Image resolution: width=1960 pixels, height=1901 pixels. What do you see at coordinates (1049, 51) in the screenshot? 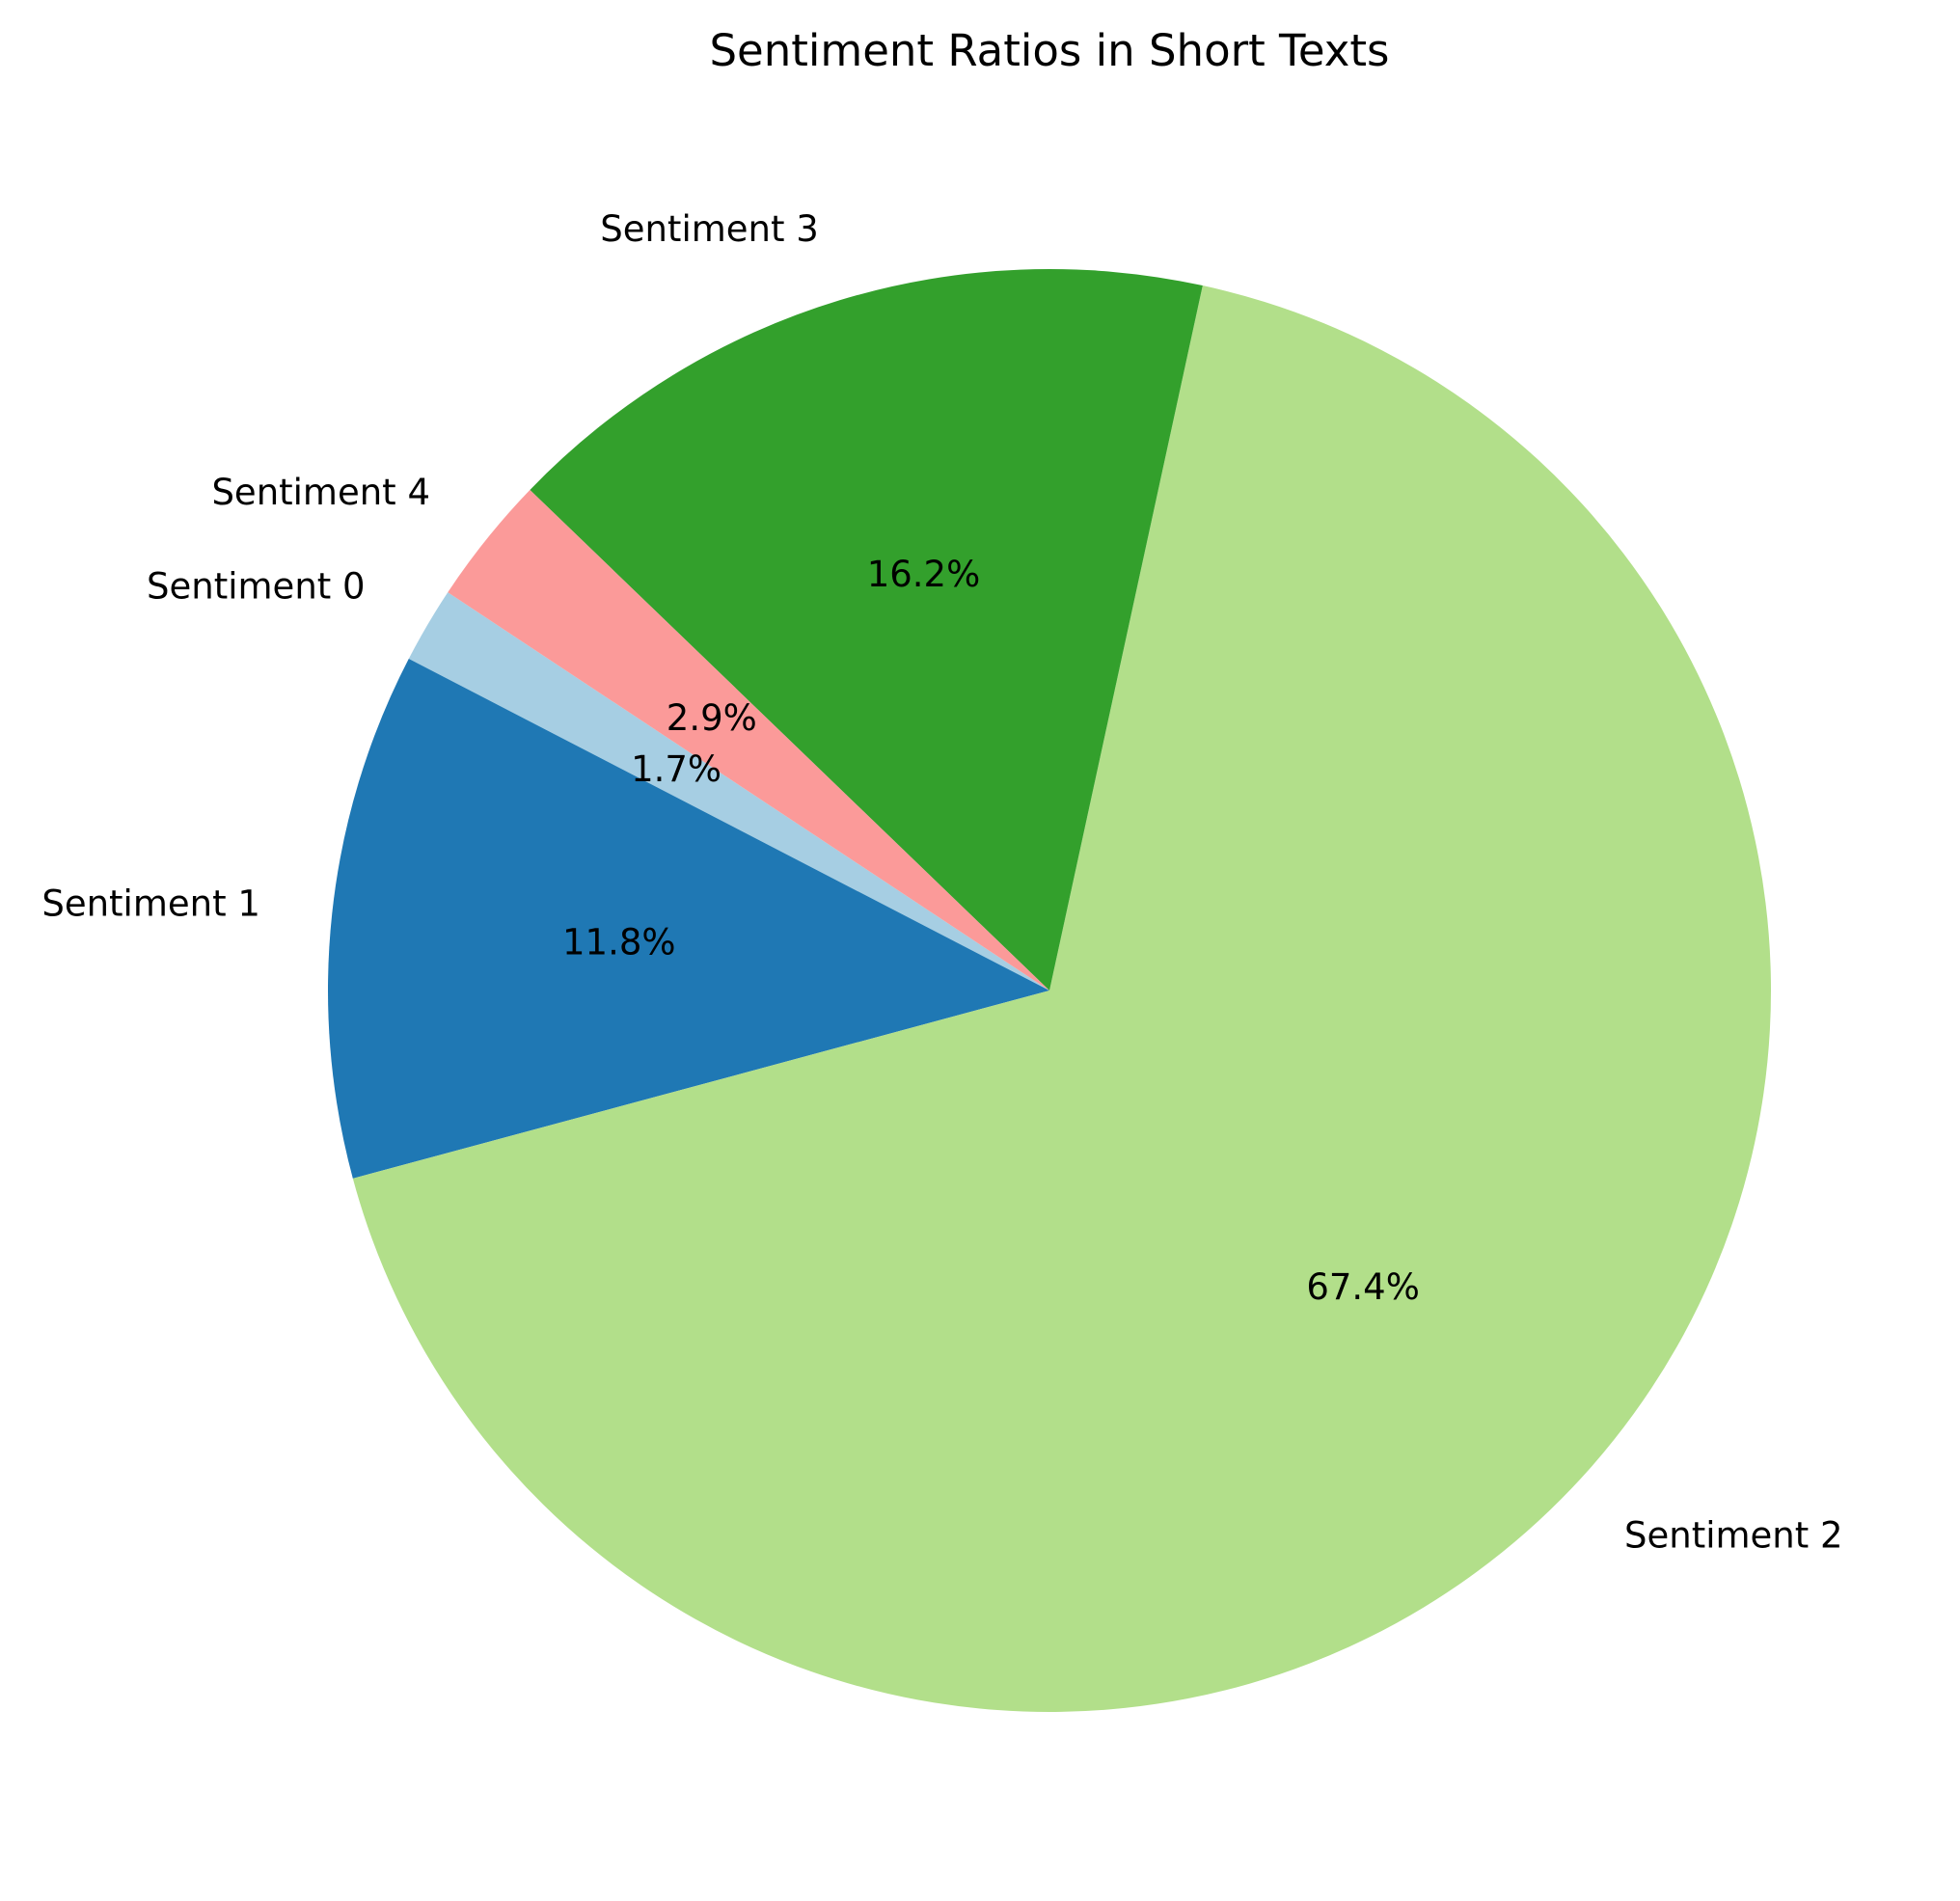
I see `chart-title: Sentiment Ratios in Short Texts` at bounding box center [1049, 51].